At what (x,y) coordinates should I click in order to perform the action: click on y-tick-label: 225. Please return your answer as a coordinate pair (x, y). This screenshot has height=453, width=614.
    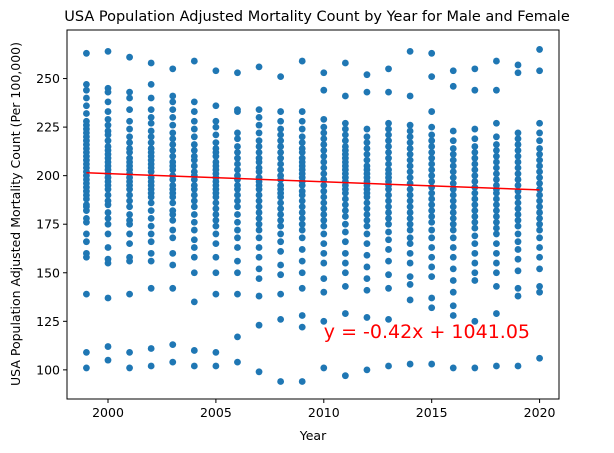
    Looking at the image, I should click on (48, 127).